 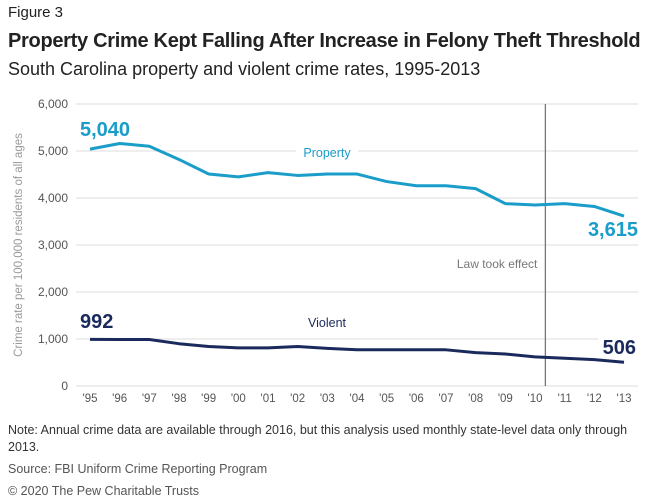 I want to click on series-label: Property, so click(x=327, y=153).